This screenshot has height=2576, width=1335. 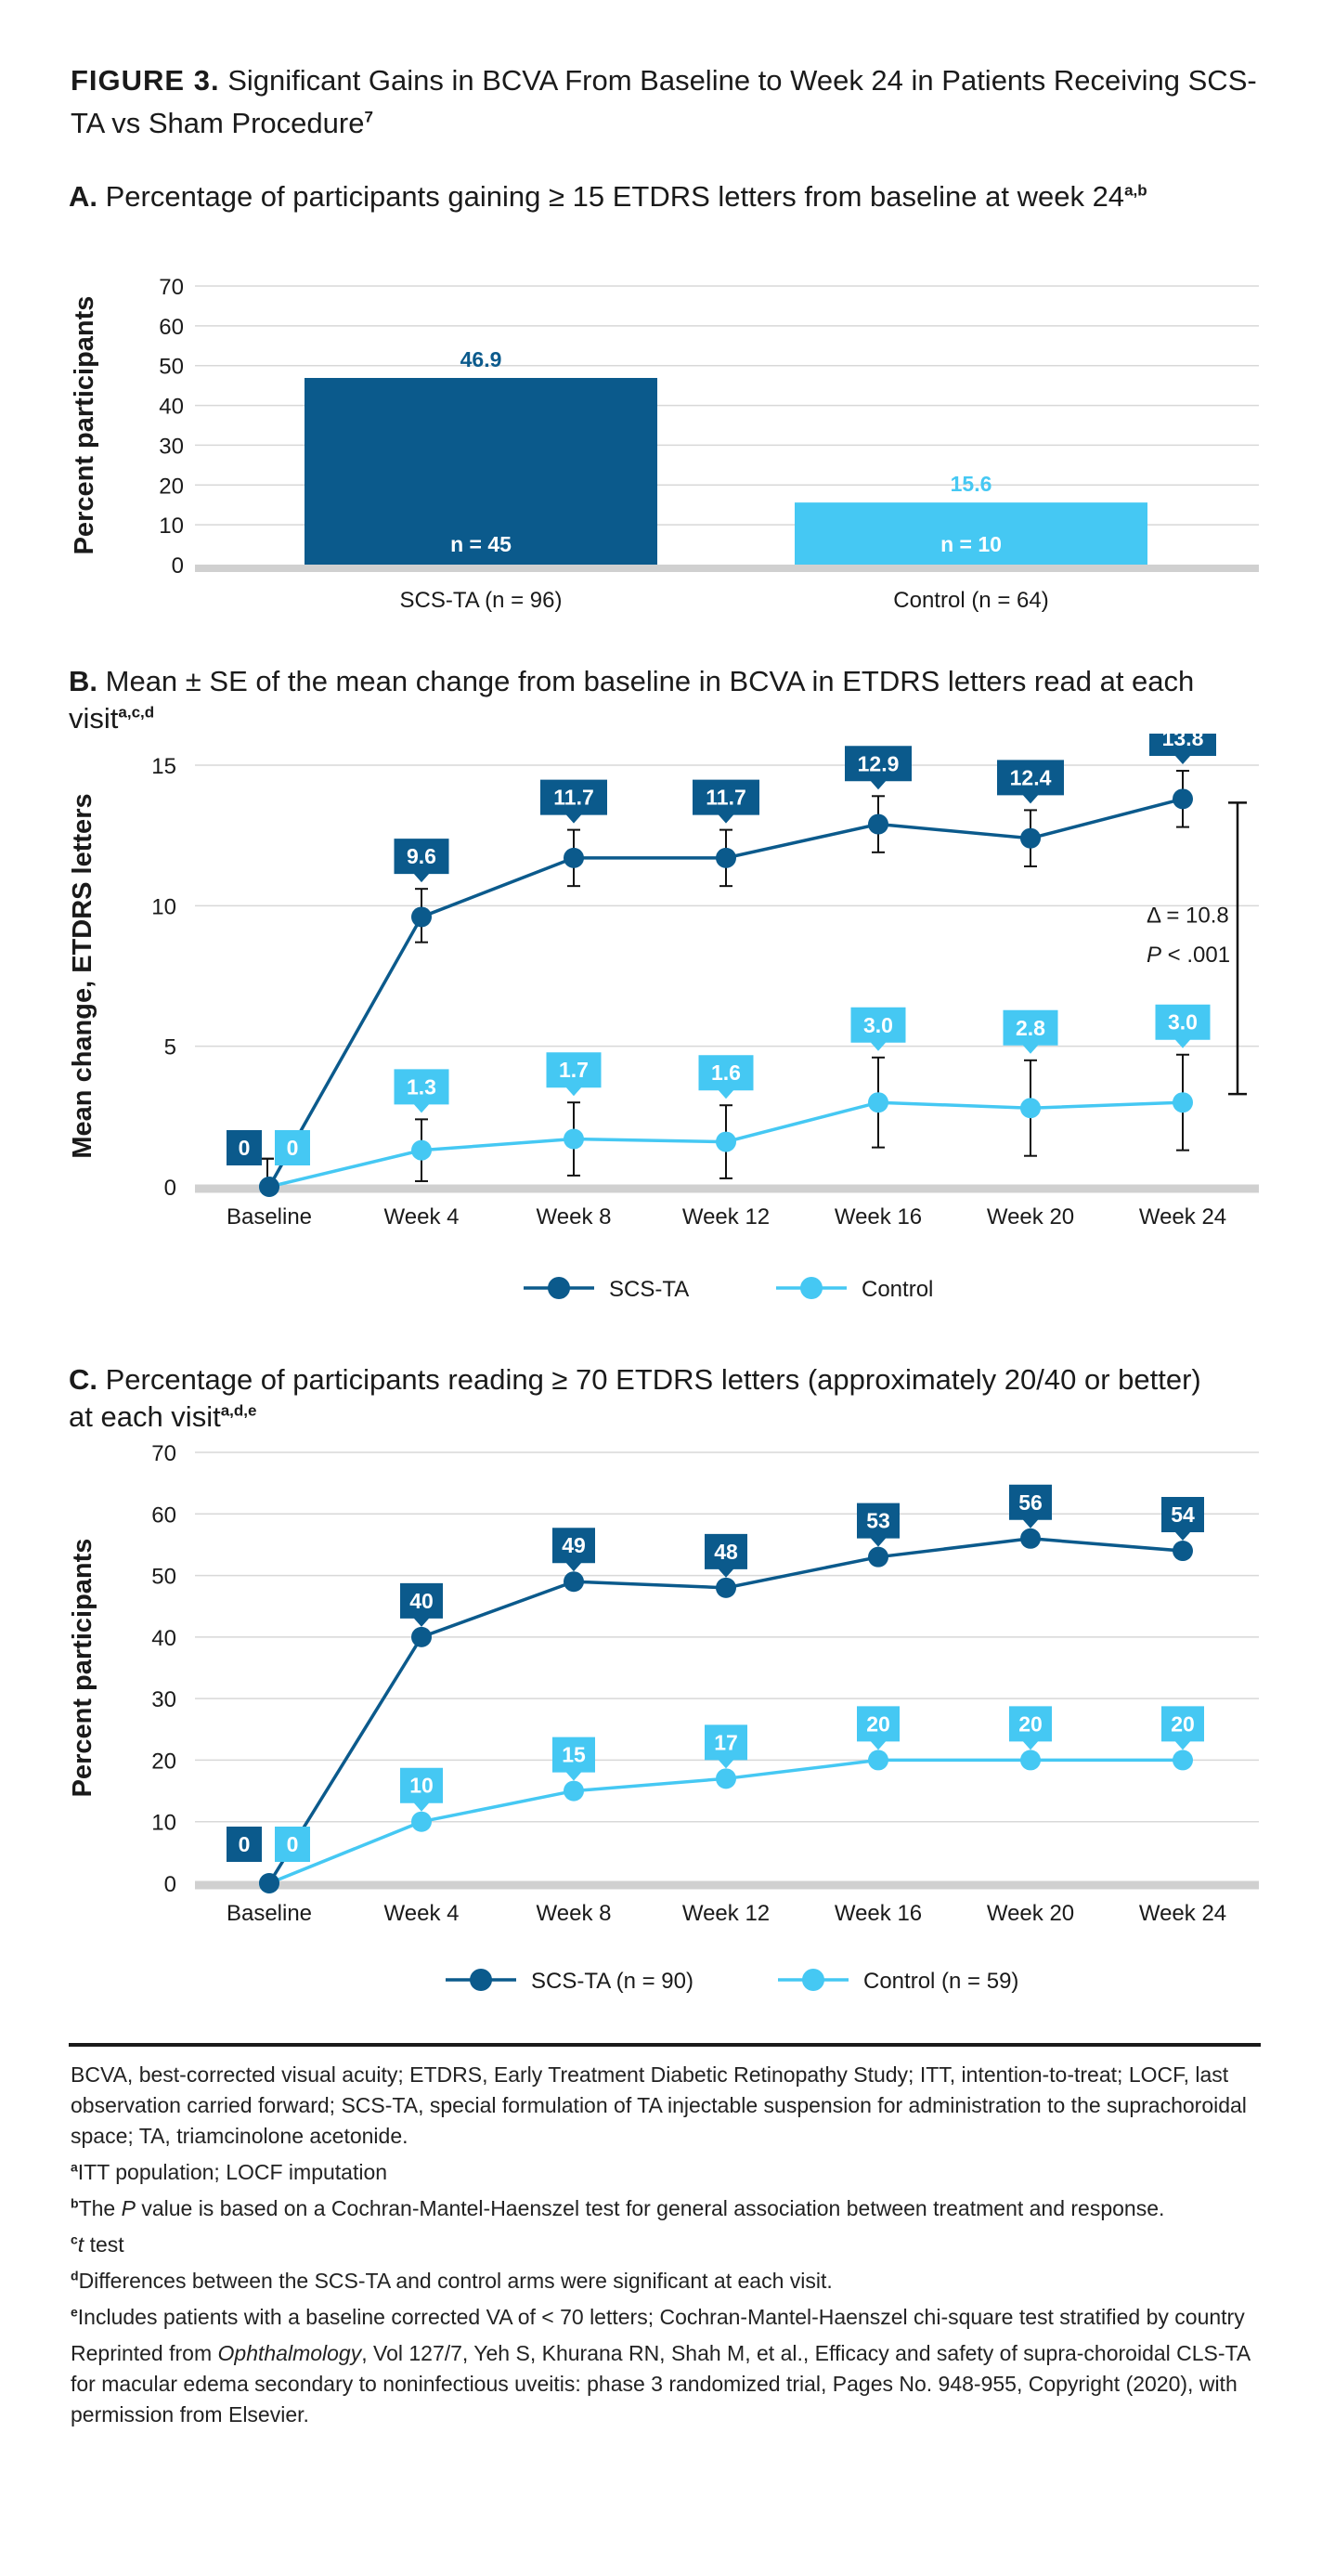 I want to click on y-tick: 0, so click(x=170, y=1188).